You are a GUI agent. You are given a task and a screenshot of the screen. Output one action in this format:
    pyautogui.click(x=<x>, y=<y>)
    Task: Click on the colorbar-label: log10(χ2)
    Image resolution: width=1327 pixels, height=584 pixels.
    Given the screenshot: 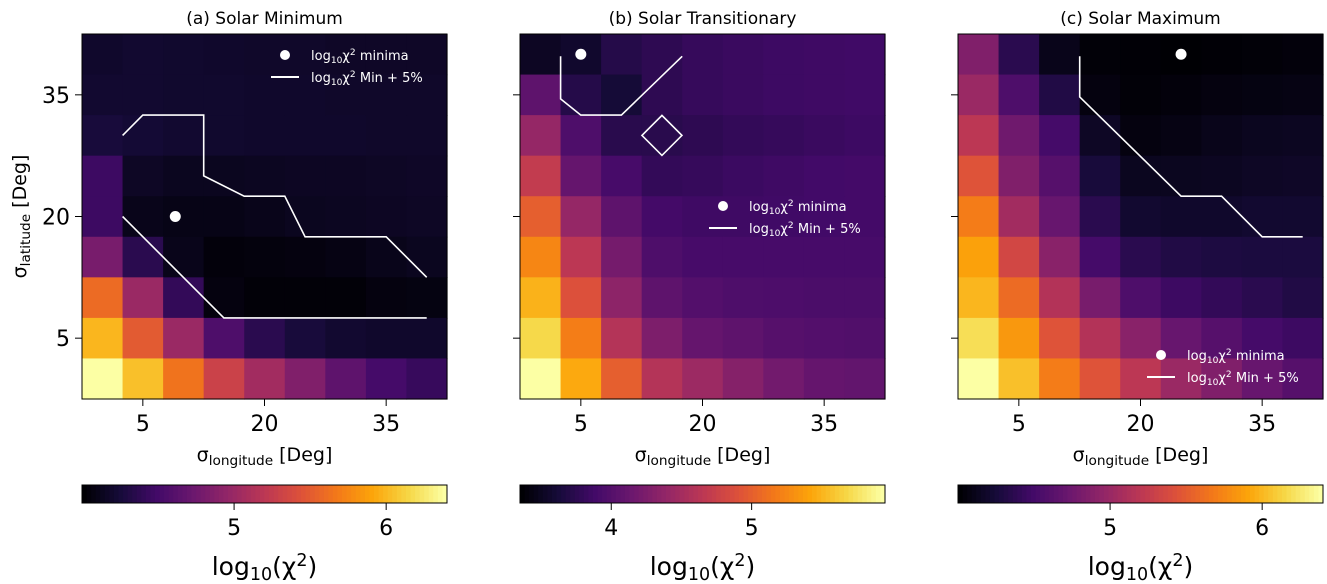 What is the action you would take?
    pyautogui.click(x=1141, y=567)
    